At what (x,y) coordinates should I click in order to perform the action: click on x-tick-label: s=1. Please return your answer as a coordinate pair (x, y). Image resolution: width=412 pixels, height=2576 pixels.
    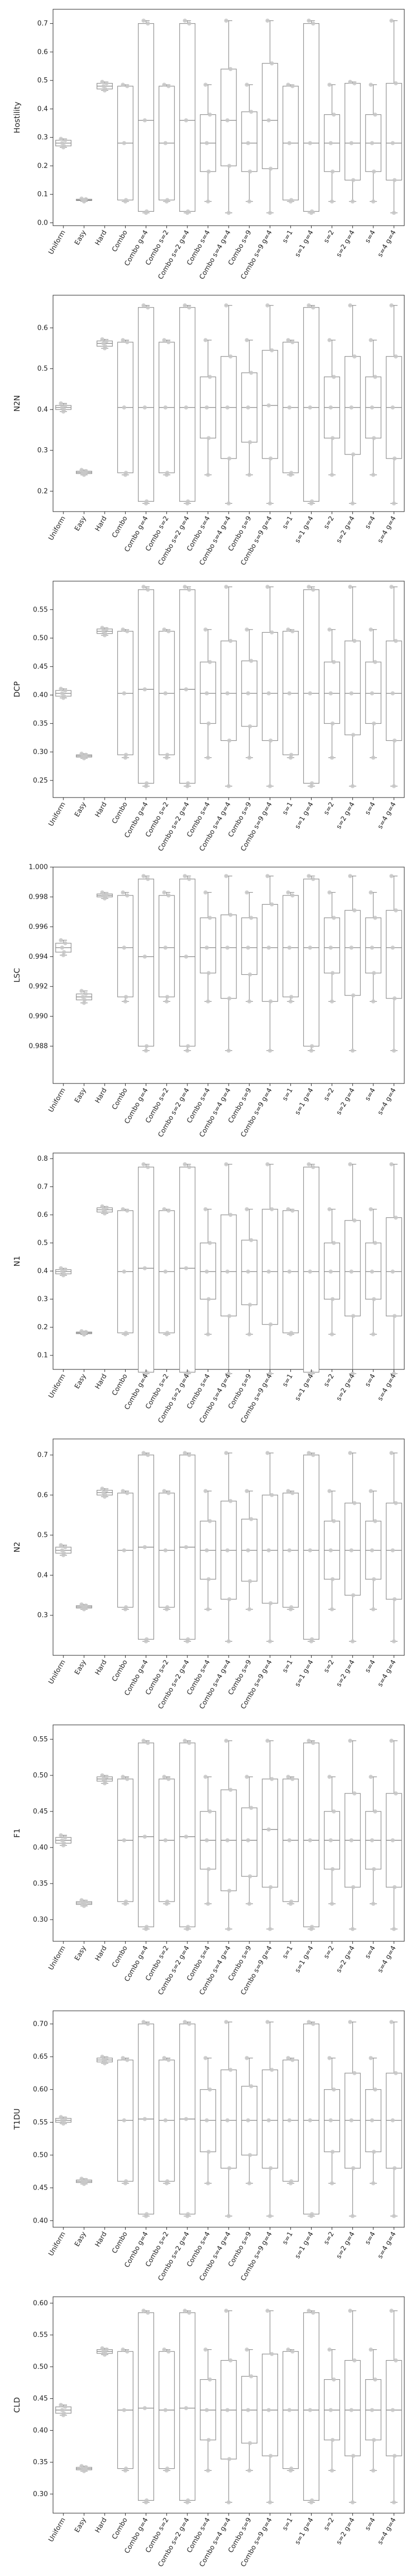
    Looking at the image, I should click on (288, 2238).